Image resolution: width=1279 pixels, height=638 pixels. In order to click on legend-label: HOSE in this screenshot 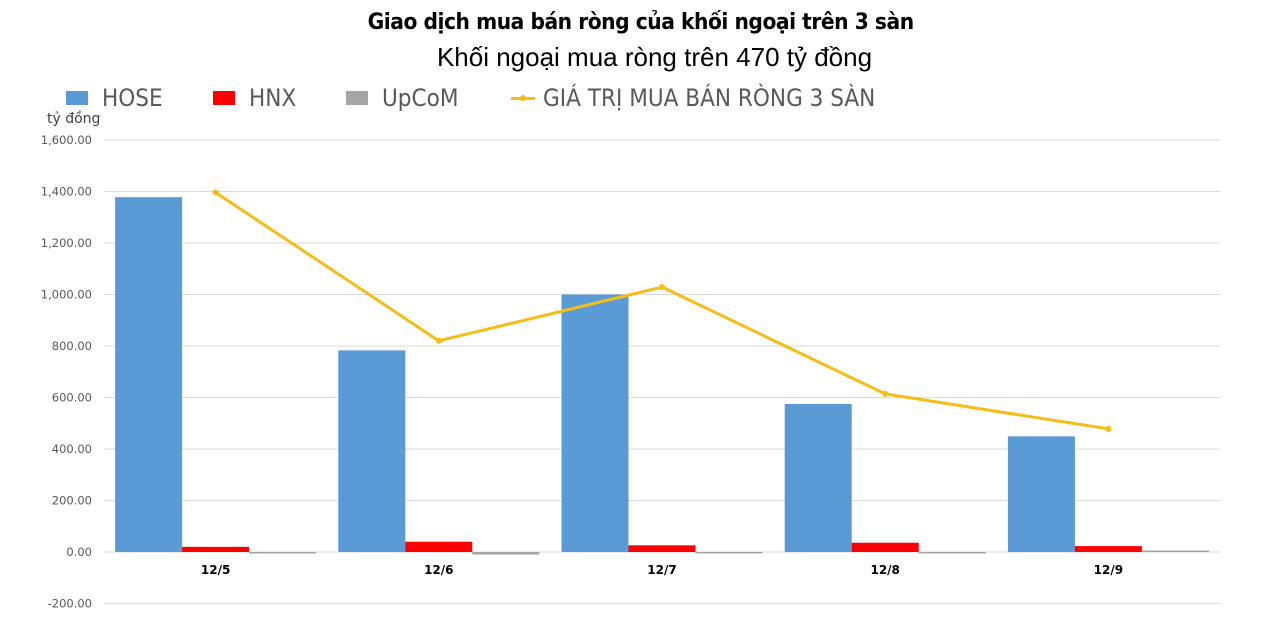, I will do `click(132, 98)`.